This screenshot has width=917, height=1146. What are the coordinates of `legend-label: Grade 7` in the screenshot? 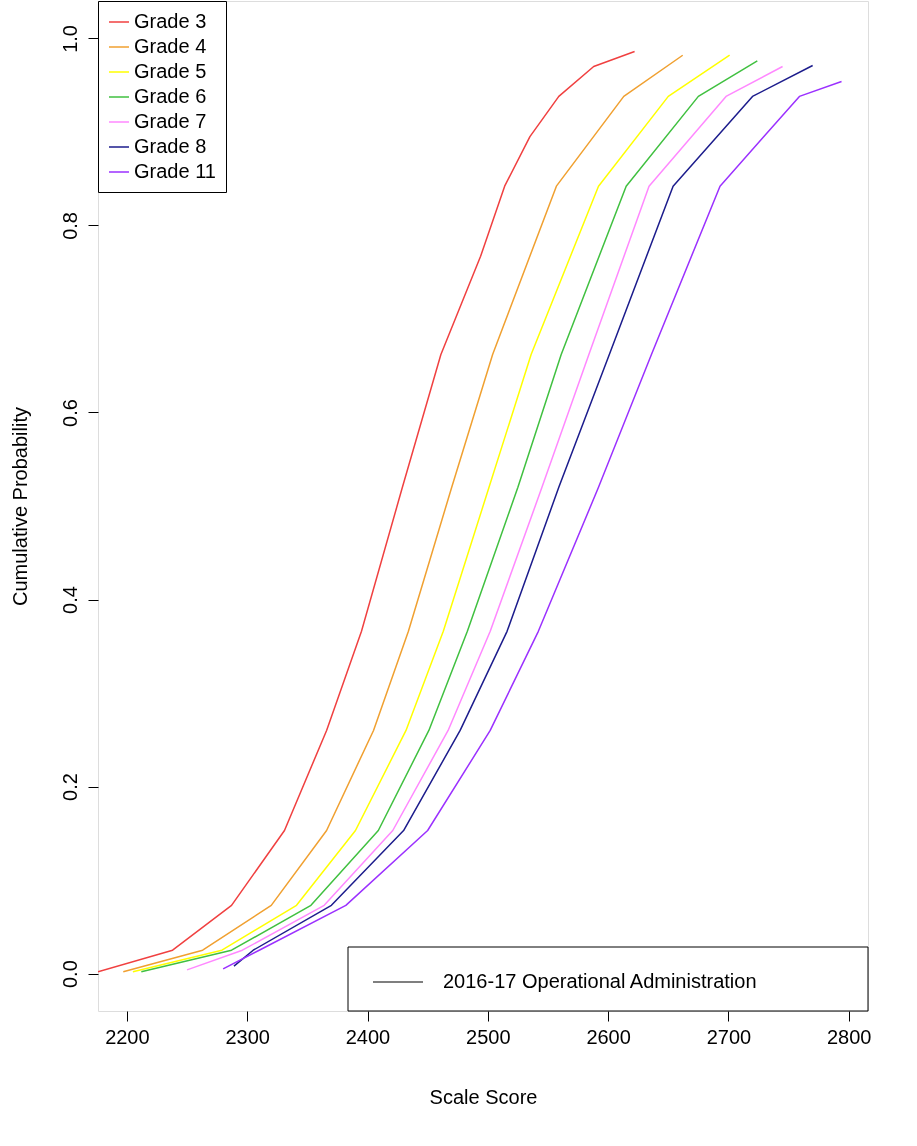 It's located at (170, 121).